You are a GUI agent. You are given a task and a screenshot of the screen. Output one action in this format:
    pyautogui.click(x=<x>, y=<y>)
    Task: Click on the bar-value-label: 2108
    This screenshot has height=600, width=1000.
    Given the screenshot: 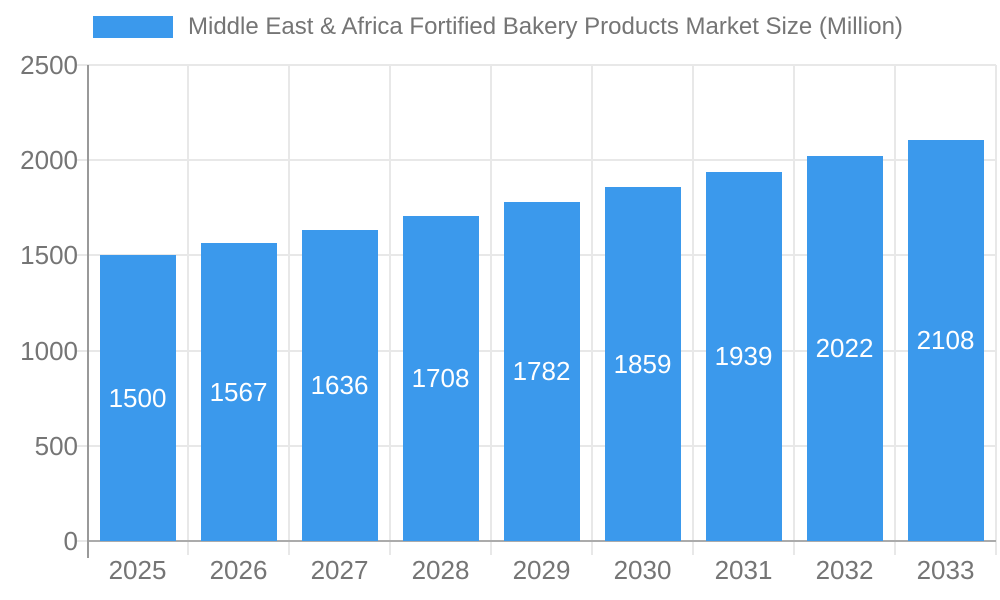 What is the action you would take?
    pyautogui.click(x=945, y=340)
    